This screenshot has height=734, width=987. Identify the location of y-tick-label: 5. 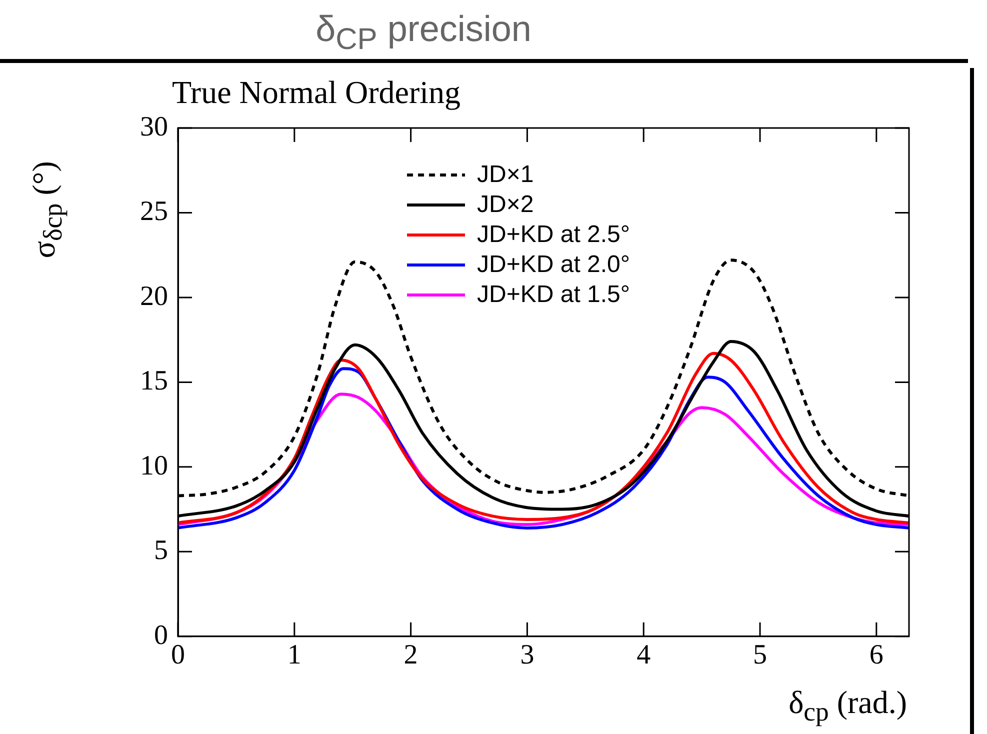
(161, 550).